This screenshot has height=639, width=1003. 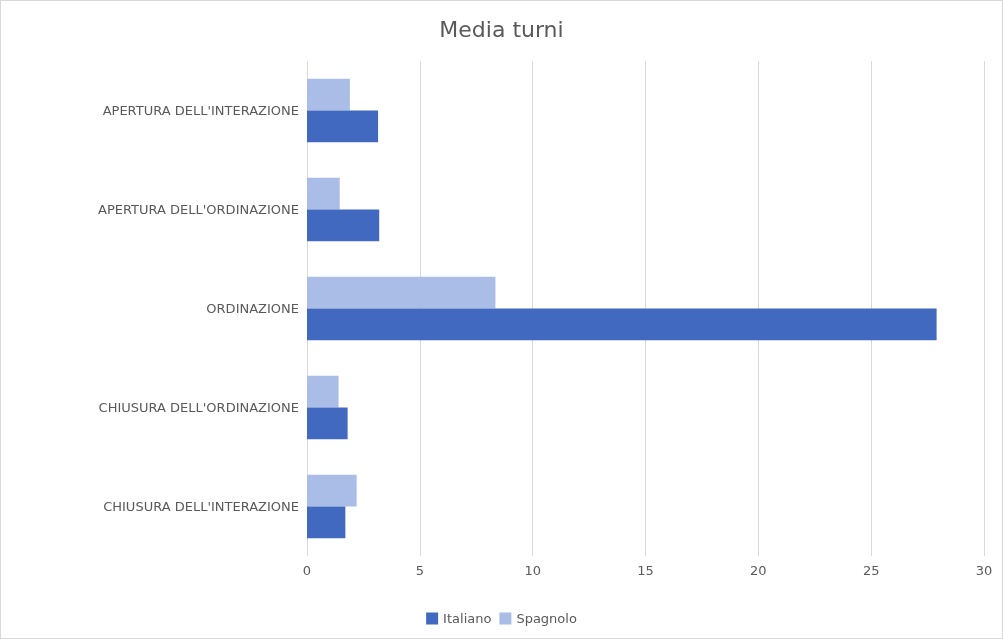 What do you see at coordinates (419, 570) in the screenshot?
I see `x-tick-label: 5` at bounding box center [419, 570].